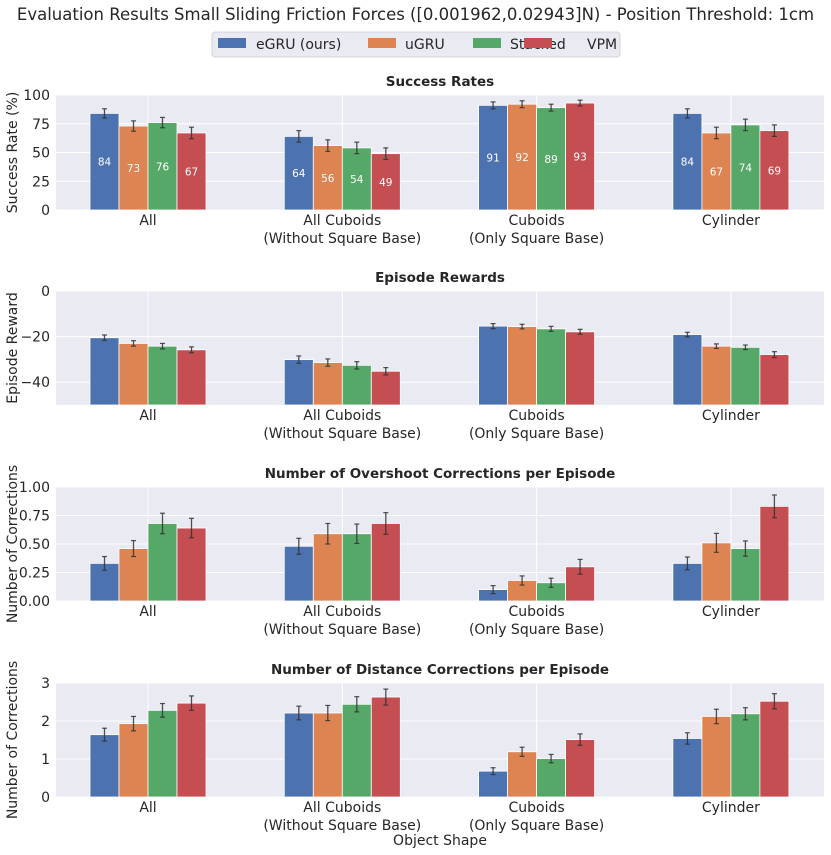 The width and height of the screenshot is (831, 855). I want to click on bar-value-label: 74, so click(746, 168).